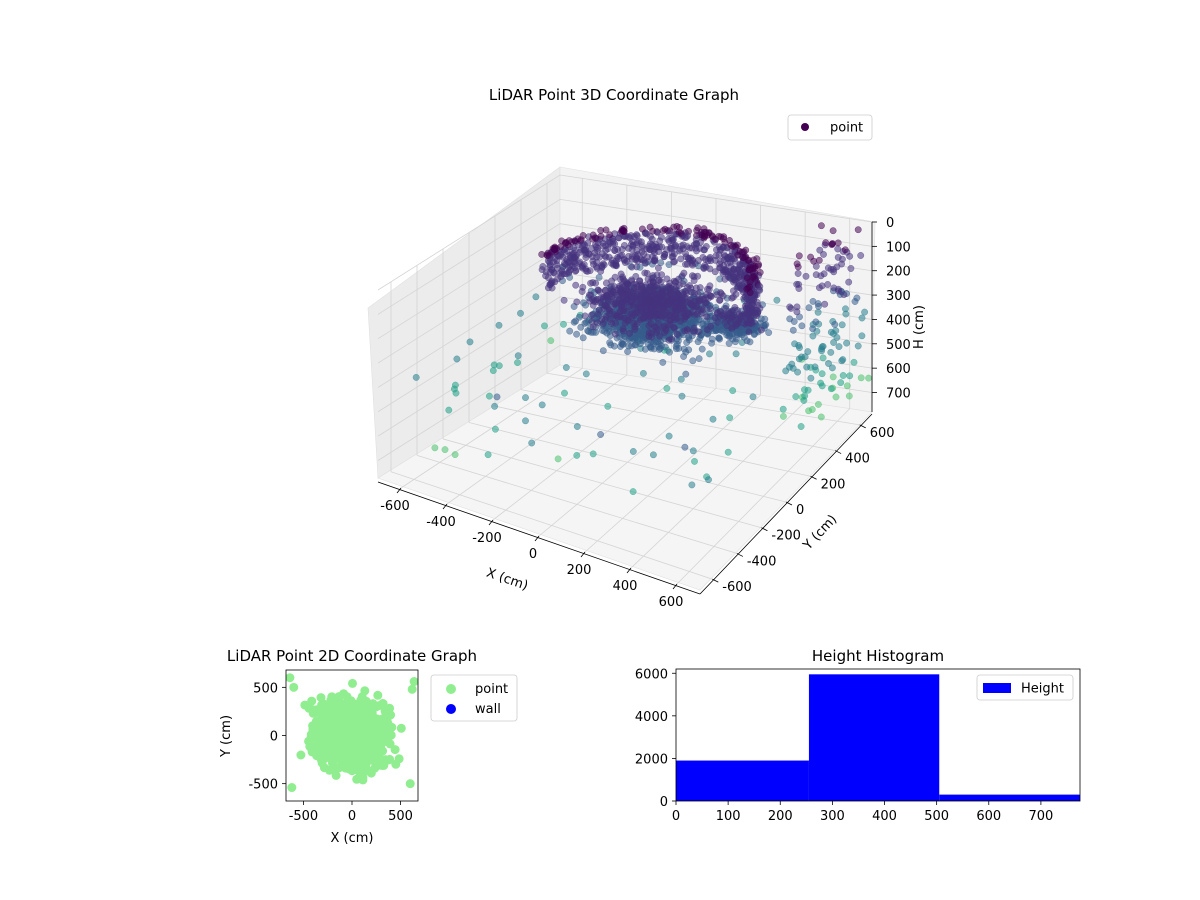 This screenshot has width=1200, height=900. I want to click on histogram-title: Height Histogram, so click(878, 656).